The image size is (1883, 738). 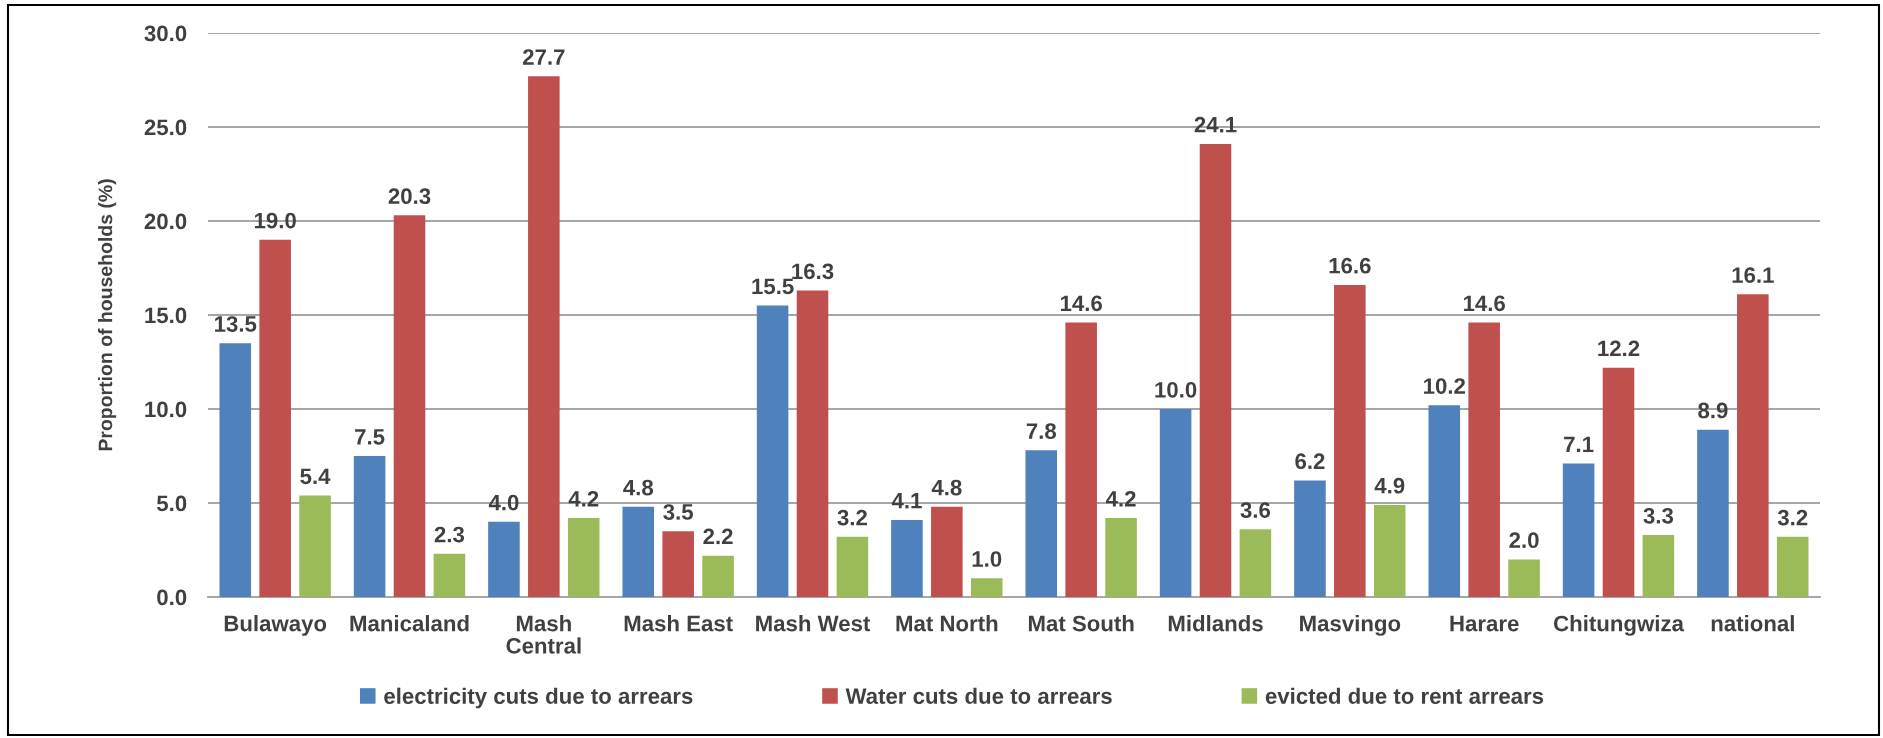 I want to click on y-tick-label: 5.0, so click(x=171, y=503).